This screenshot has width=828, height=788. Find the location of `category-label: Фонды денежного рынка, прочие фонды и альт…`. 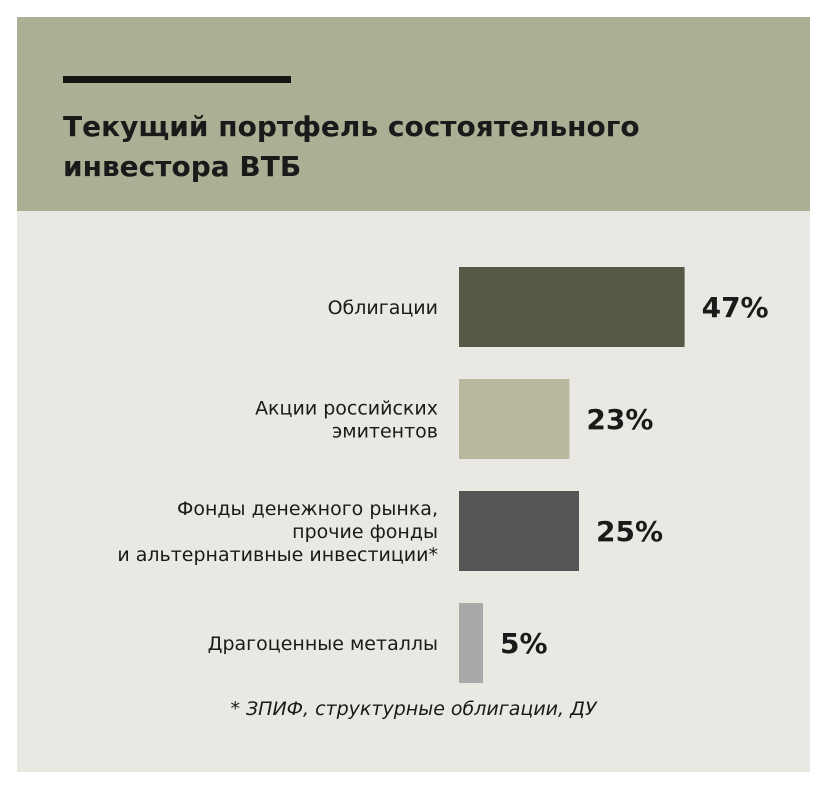

category-label: Фонды денежного рынка, прочие фонды и альт… is located at coordinates (277, 532).